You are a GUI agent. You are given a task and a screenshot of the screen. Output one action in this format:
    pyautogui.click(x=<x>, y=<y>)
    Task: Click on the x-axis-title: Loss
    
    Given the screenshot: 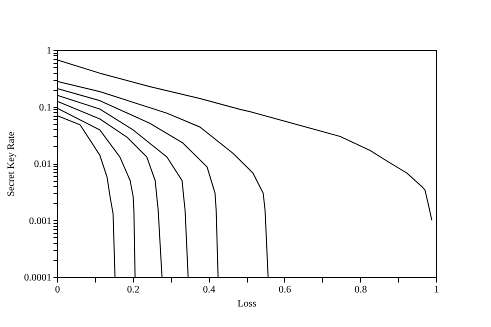 What is the action you would take?
    pyautogui.click(x=247, y=304)
    